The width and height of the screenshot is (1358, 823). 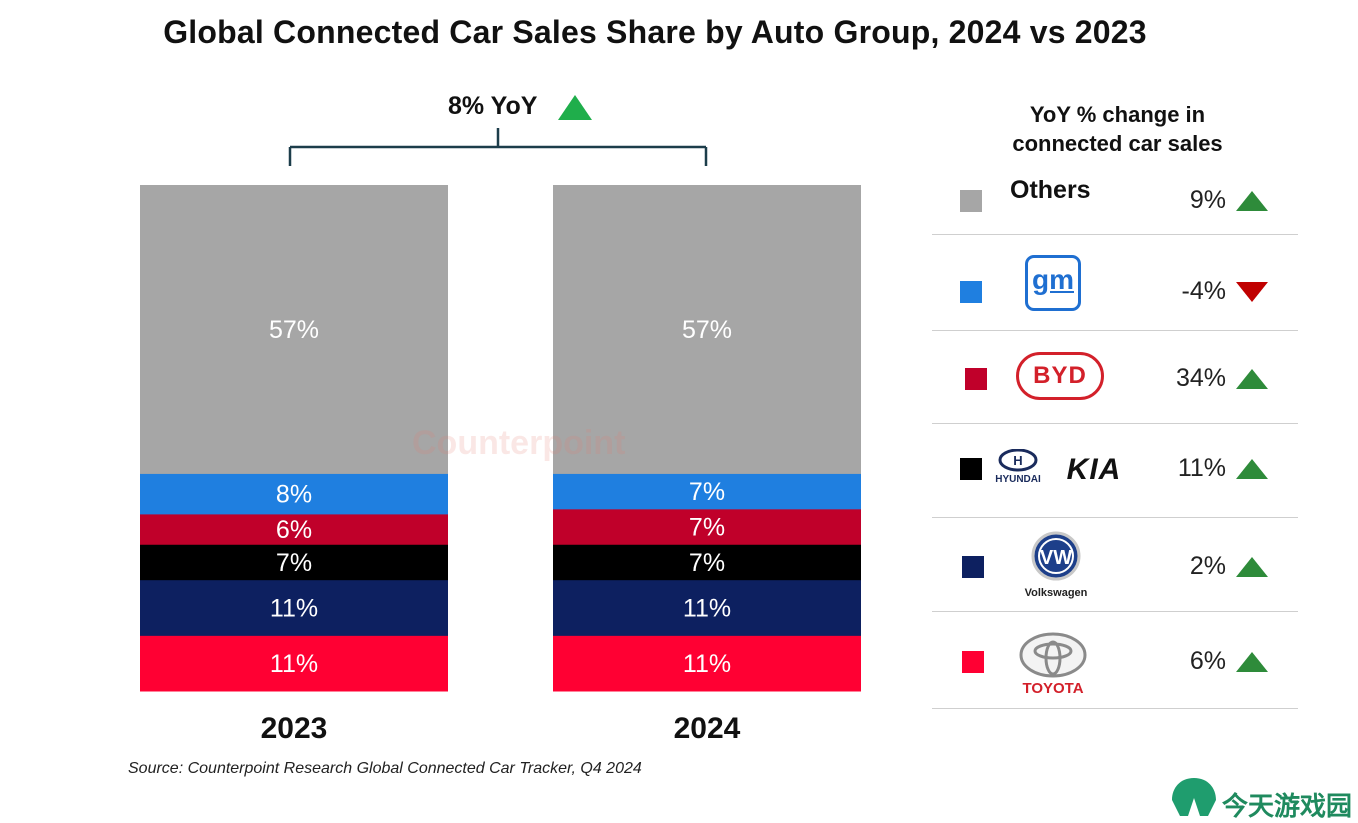 I want to click on volkswagen-logo-icon: VW Volkswagen, so click(x=1056, y=565).